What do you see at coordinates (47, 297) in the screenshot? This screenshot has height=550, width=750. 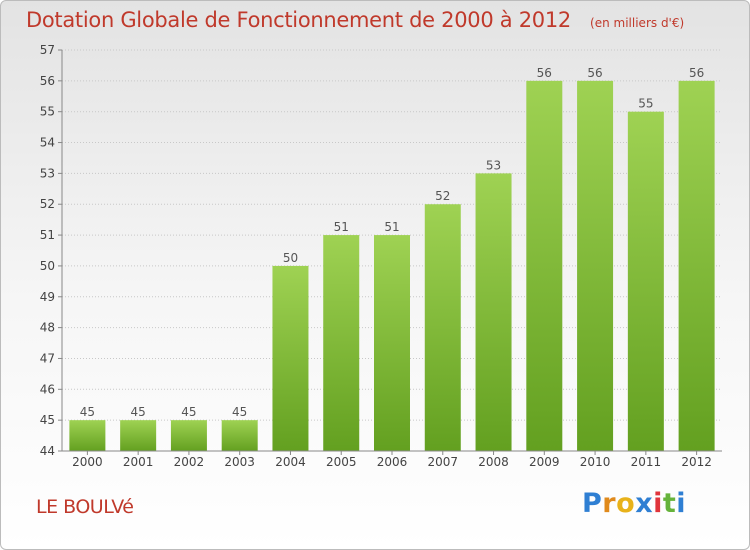 I see `y-tick-label: 49` at bounding box center [47, 297].